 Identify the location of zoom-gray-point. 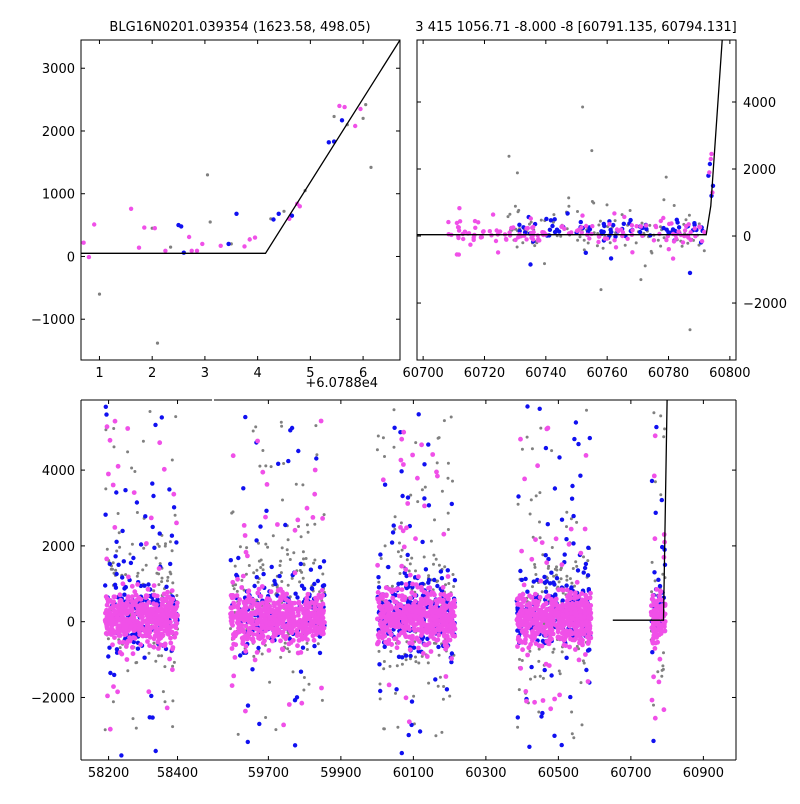
(334, 116).